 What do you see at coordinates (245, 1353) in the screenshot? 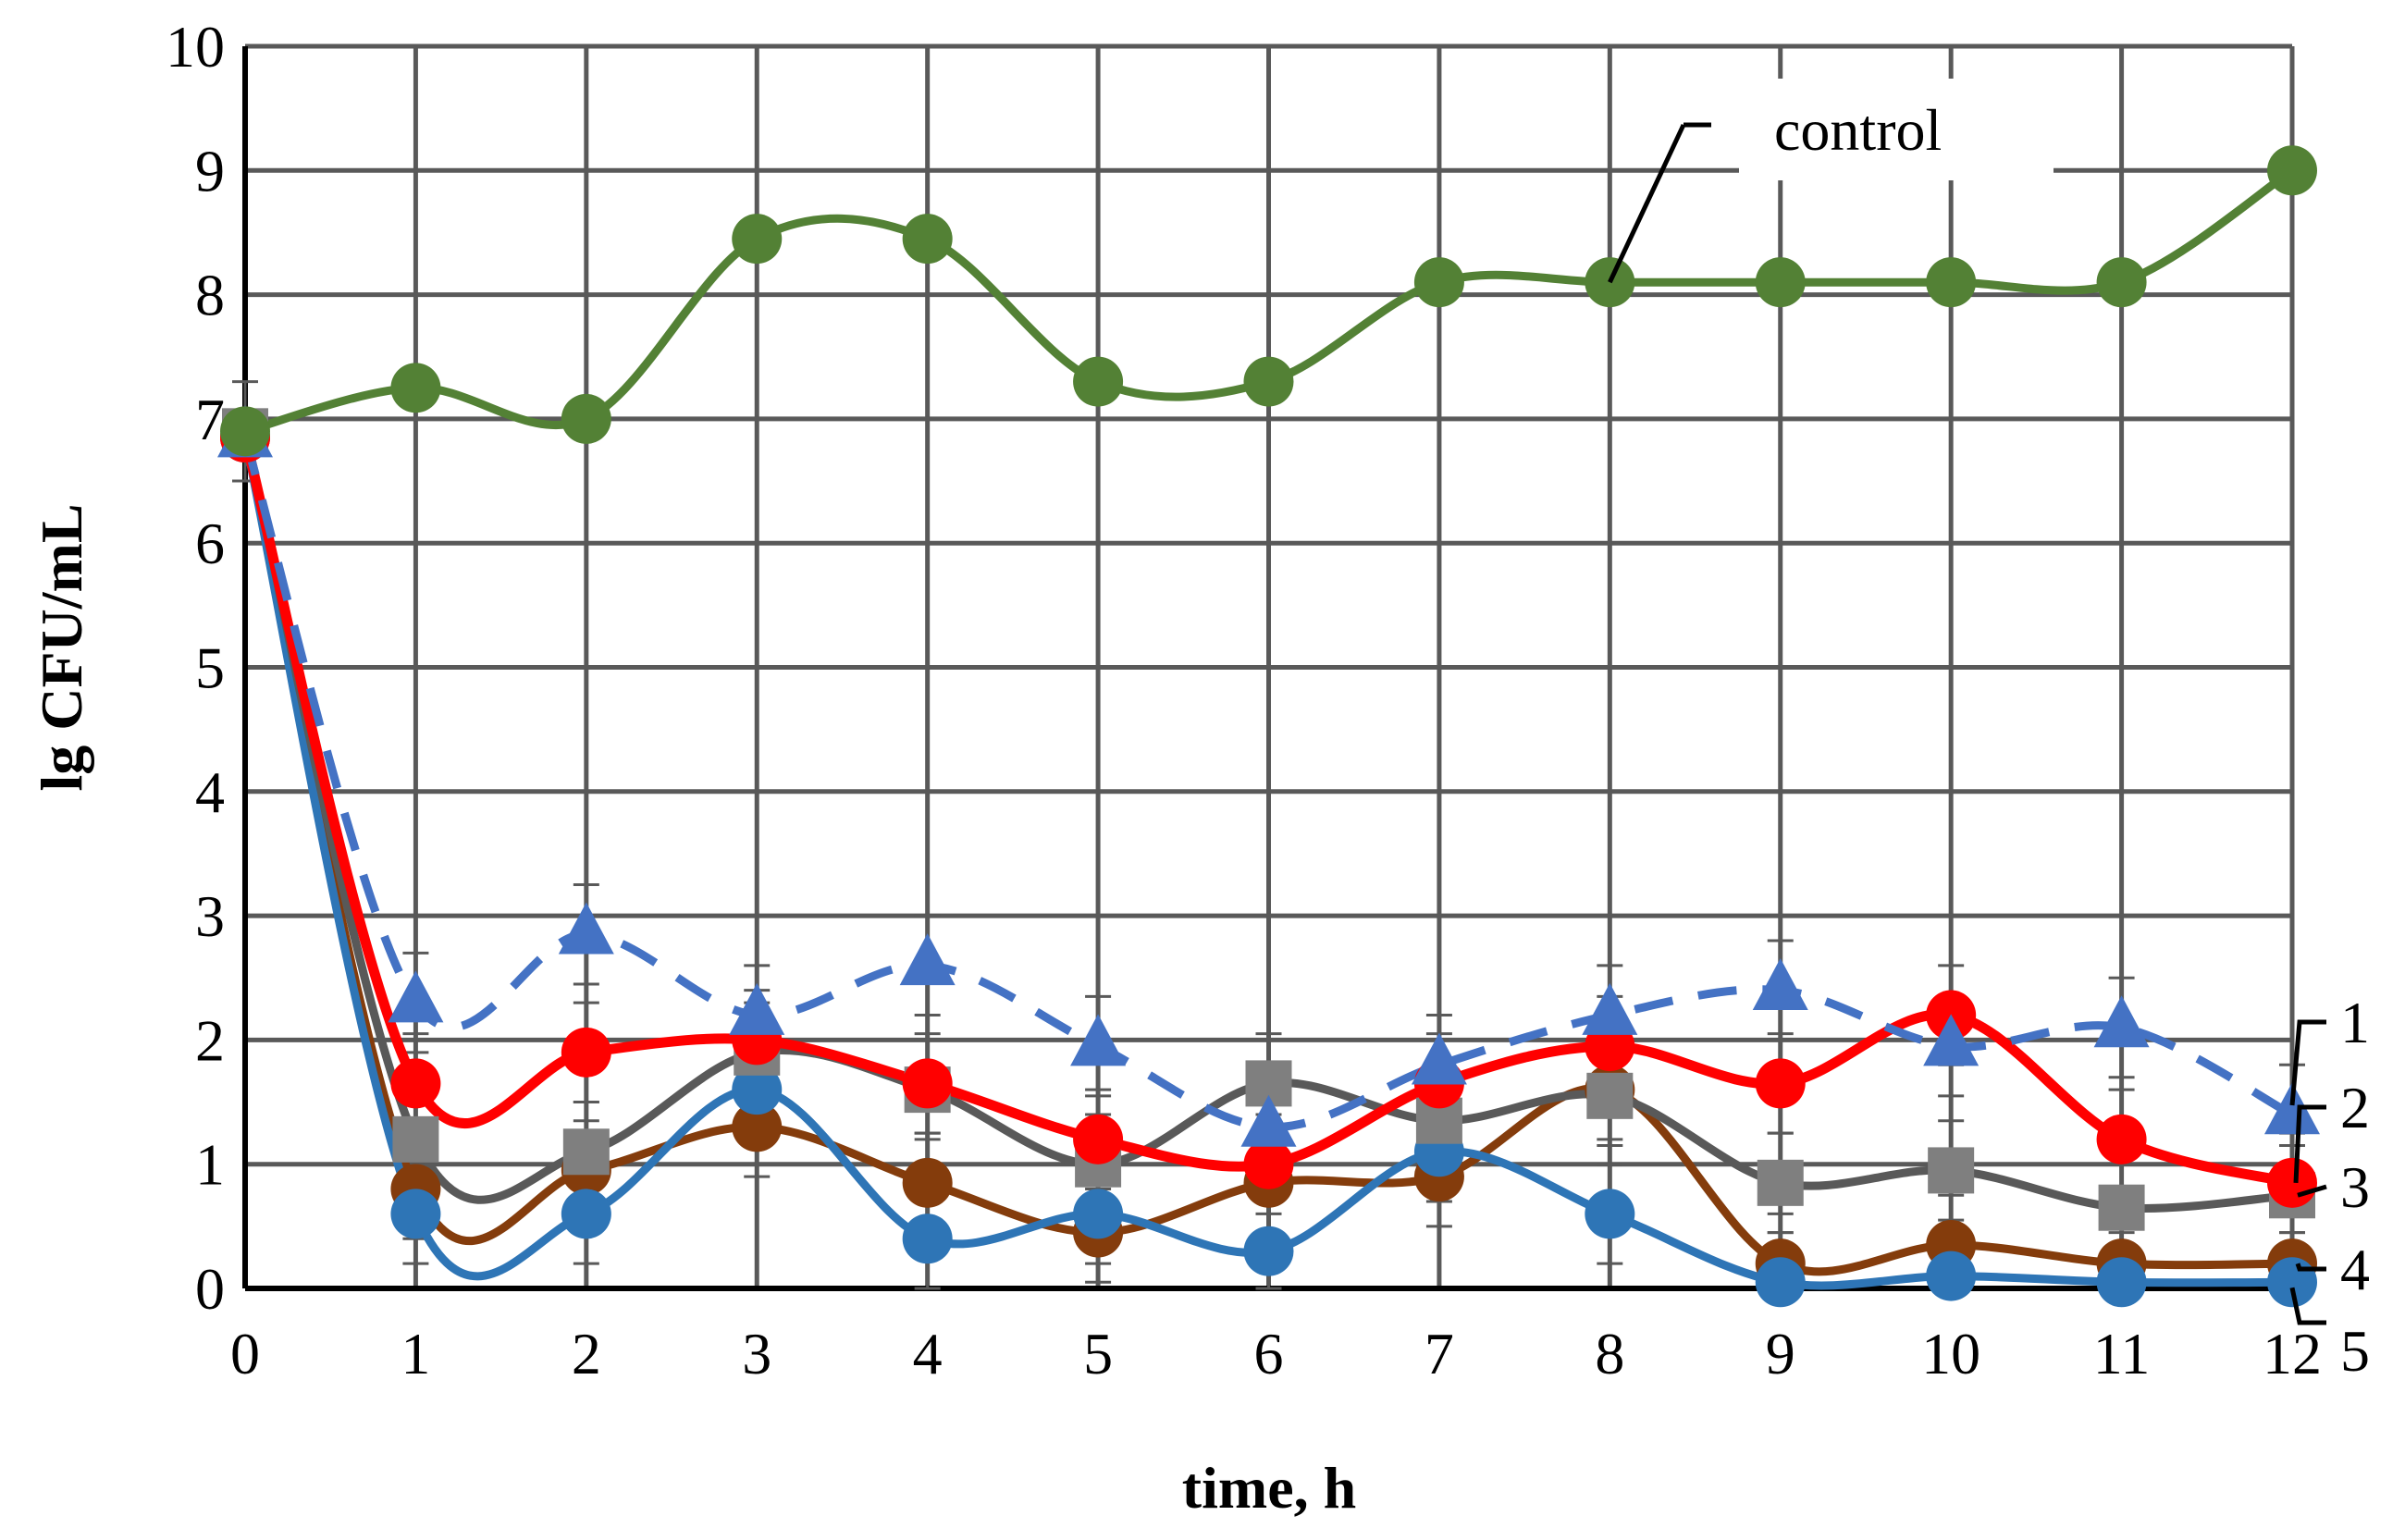
I see `x-tick-label: 0` at bounding box center [245, 1353].